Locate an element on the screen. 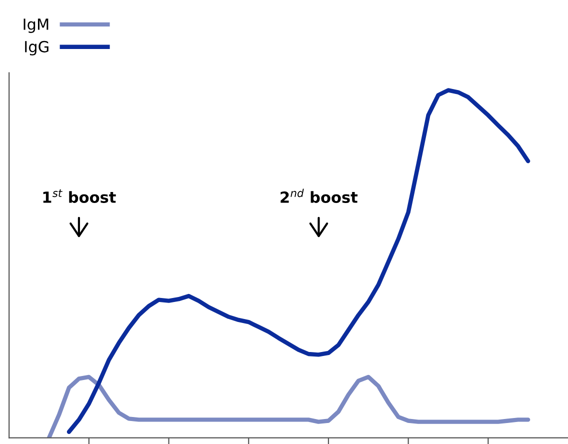 This screenshot has height=444, width=568. annotation: 1$^{st}$ boost is located at coordinates (79, 196).